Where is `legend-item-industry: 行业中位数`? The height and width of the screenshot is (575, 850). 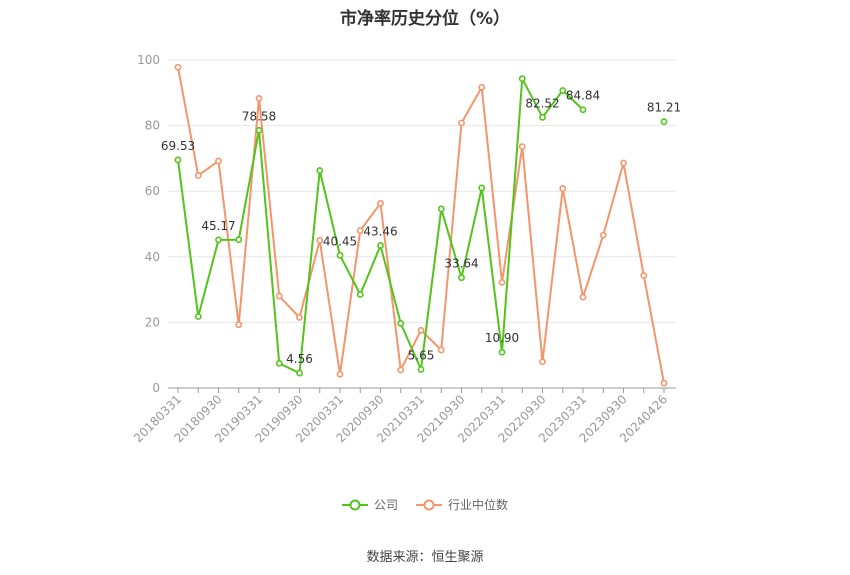
legend-item-industry: 行业中位数 is located at coordinates (462, 504).